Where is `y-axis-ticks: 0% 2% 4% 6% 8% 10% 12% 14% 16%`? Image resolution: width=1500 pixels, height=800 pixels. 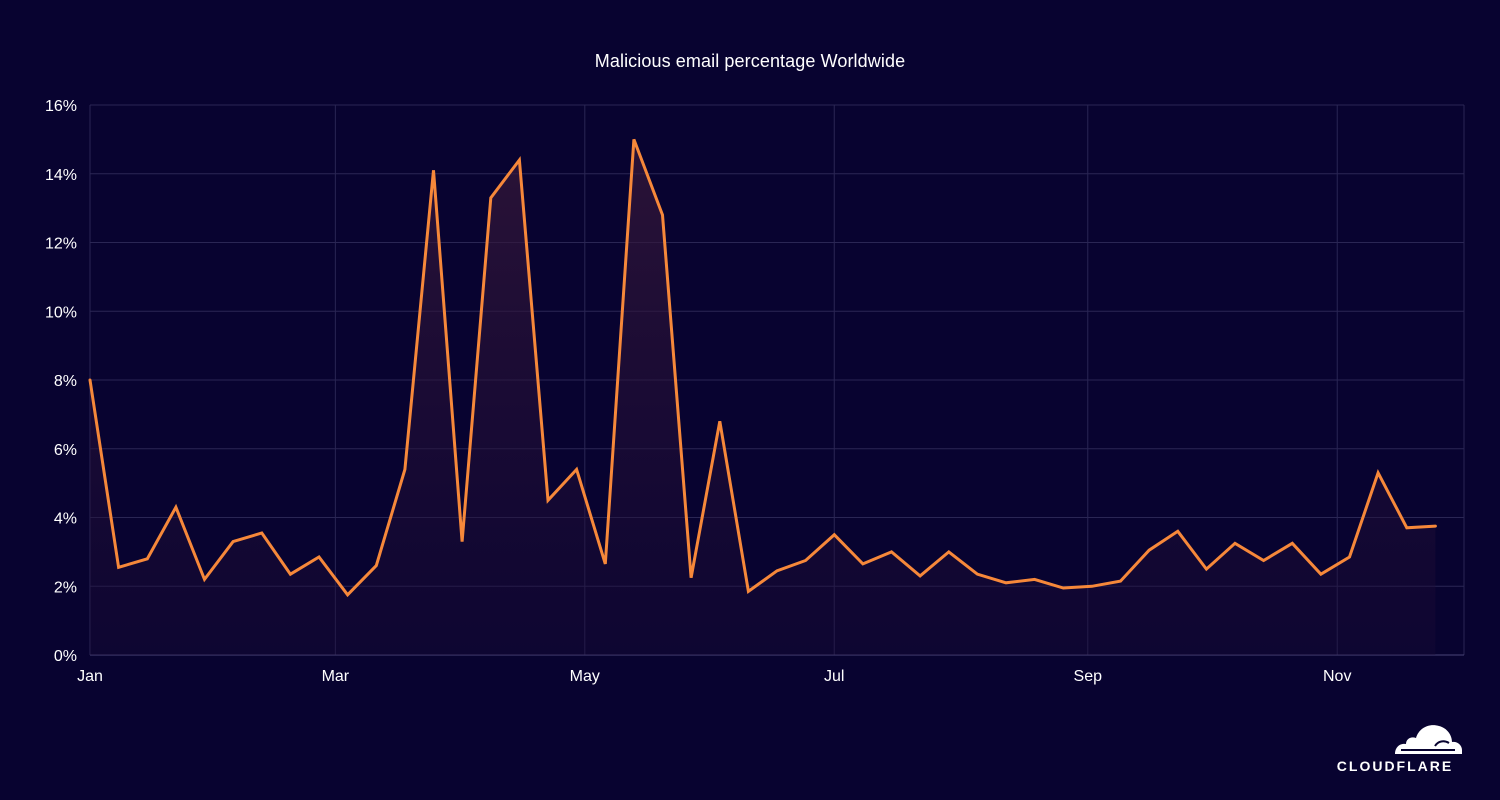 y-axis-ticks: 0% 2% 4% 6% 8% 10% 12% 14% 16% is located at coordinates (61, 381).